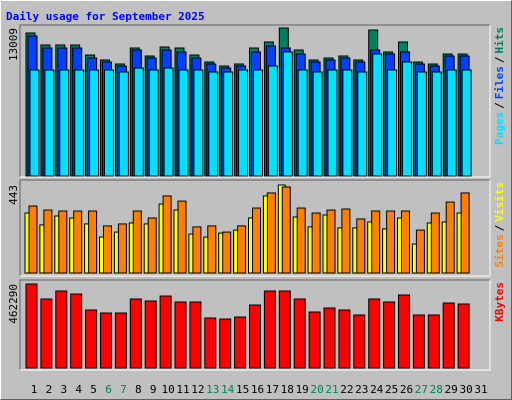 This screenshot has height=400, width=512. I want to click on x-tick-label: 10, so click(167, 389).